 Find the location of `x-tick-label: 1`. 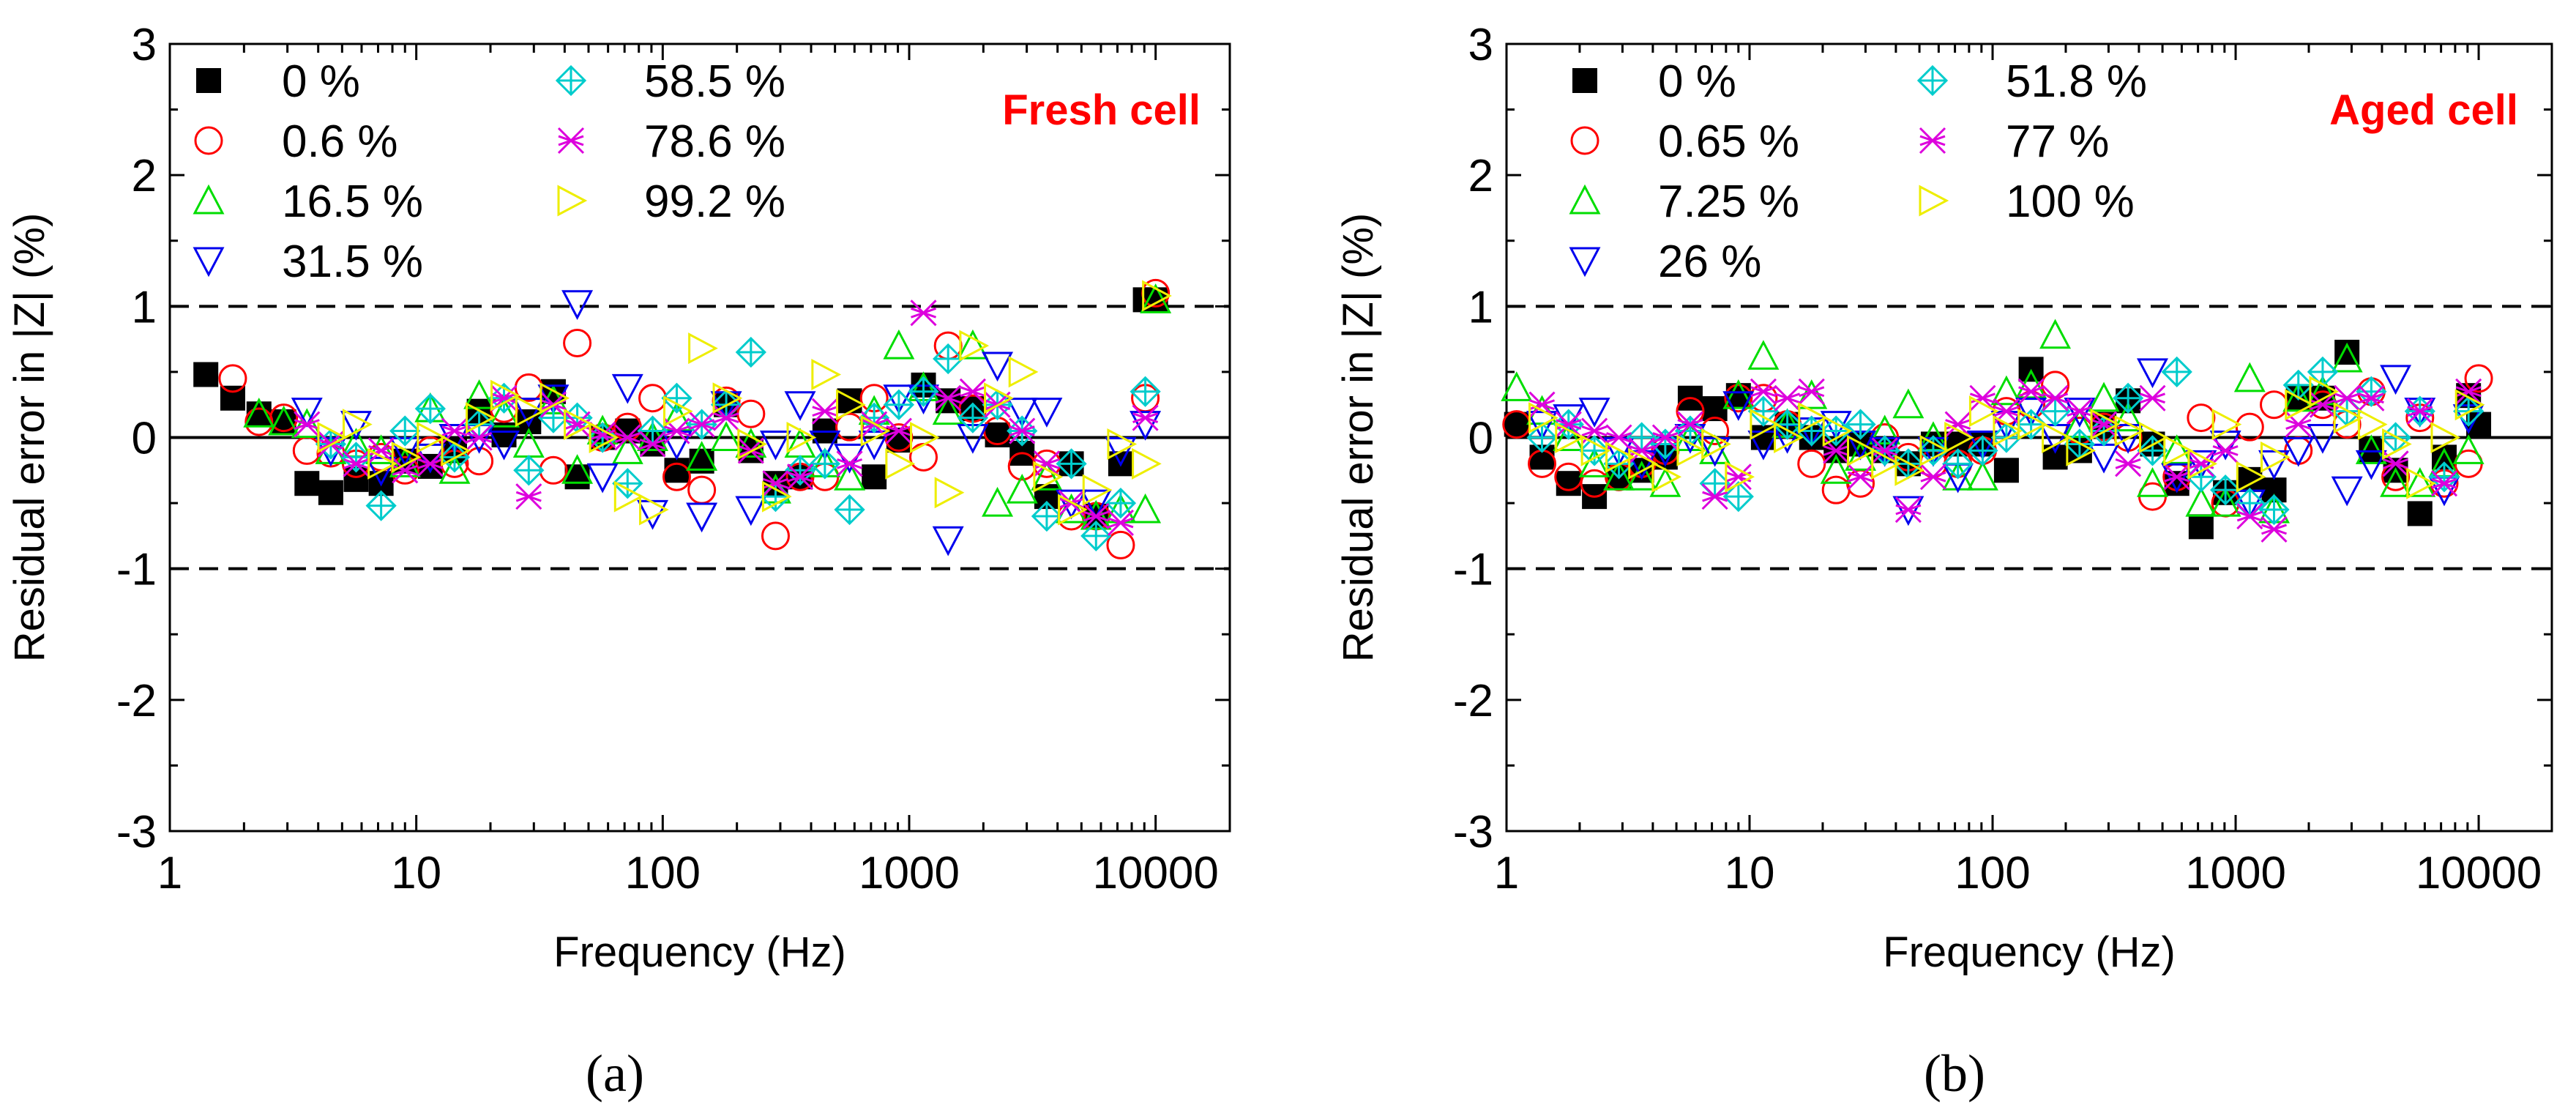

x-tick-label: 1 is located at coordinates (169, 873).